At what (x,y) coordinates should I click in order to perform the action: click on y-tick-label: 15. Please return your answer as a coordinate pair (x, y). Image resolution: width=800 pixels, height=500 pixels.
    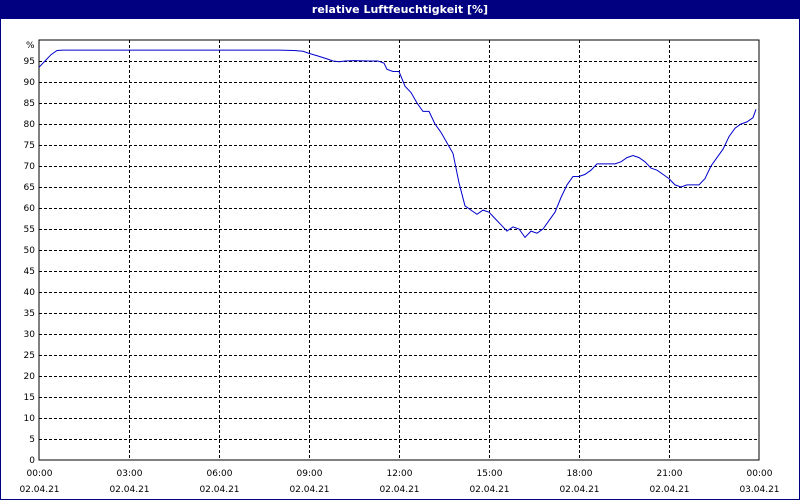
    Looking at the image, I should click on (29, 398).